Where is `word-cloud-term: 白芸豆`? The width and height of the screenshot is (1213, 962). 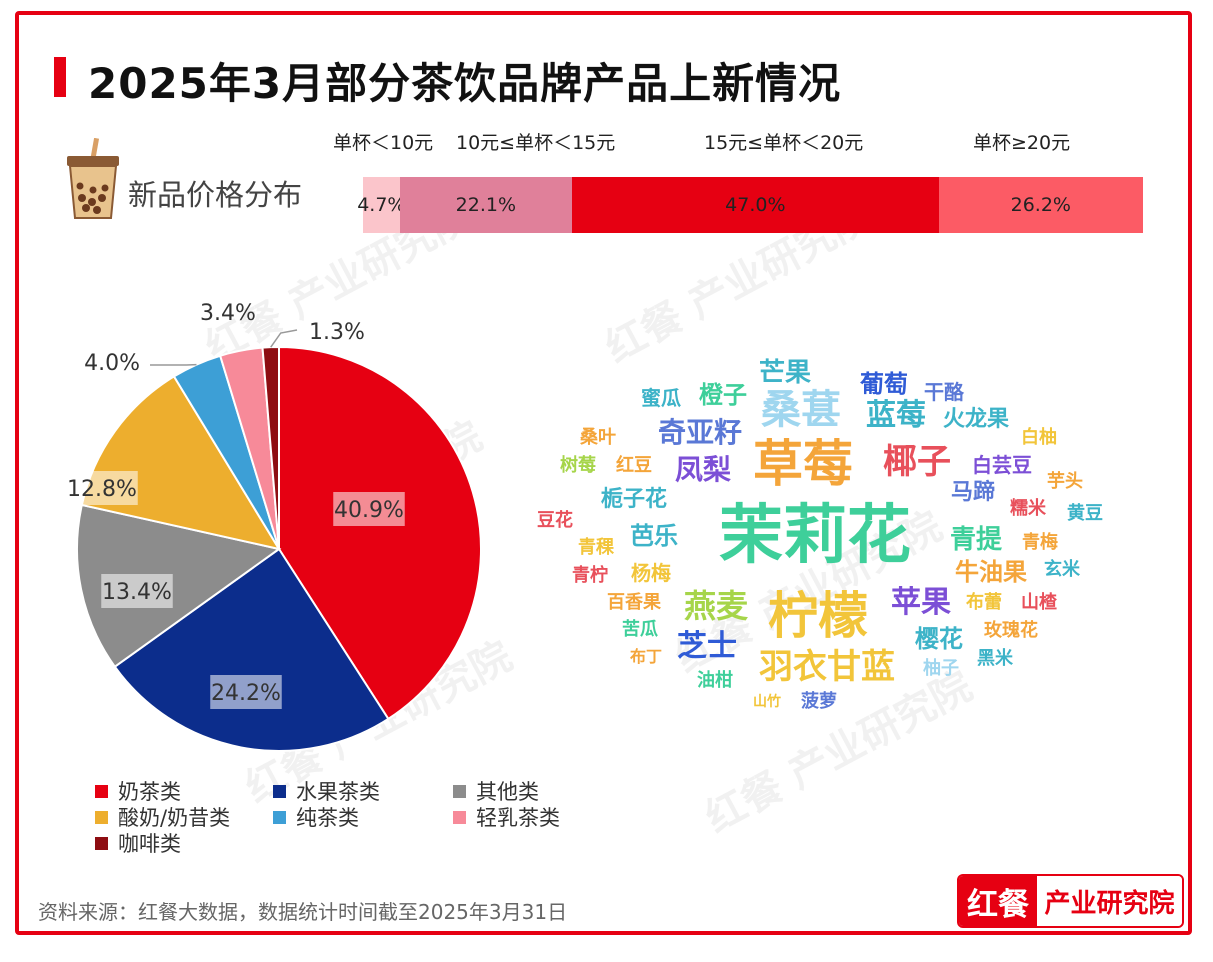 word-cloud-term: 白芸豆 is located at coordinates (1002, 465).